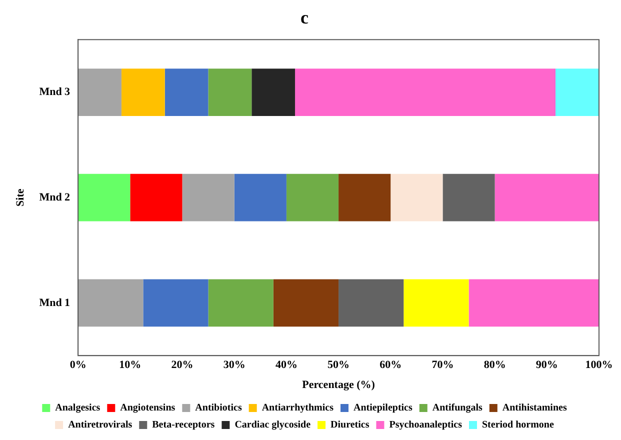  Describe the element at coordinates (148, 408) in the screenshot. I see `legend-label: Angiotensins` at that location.